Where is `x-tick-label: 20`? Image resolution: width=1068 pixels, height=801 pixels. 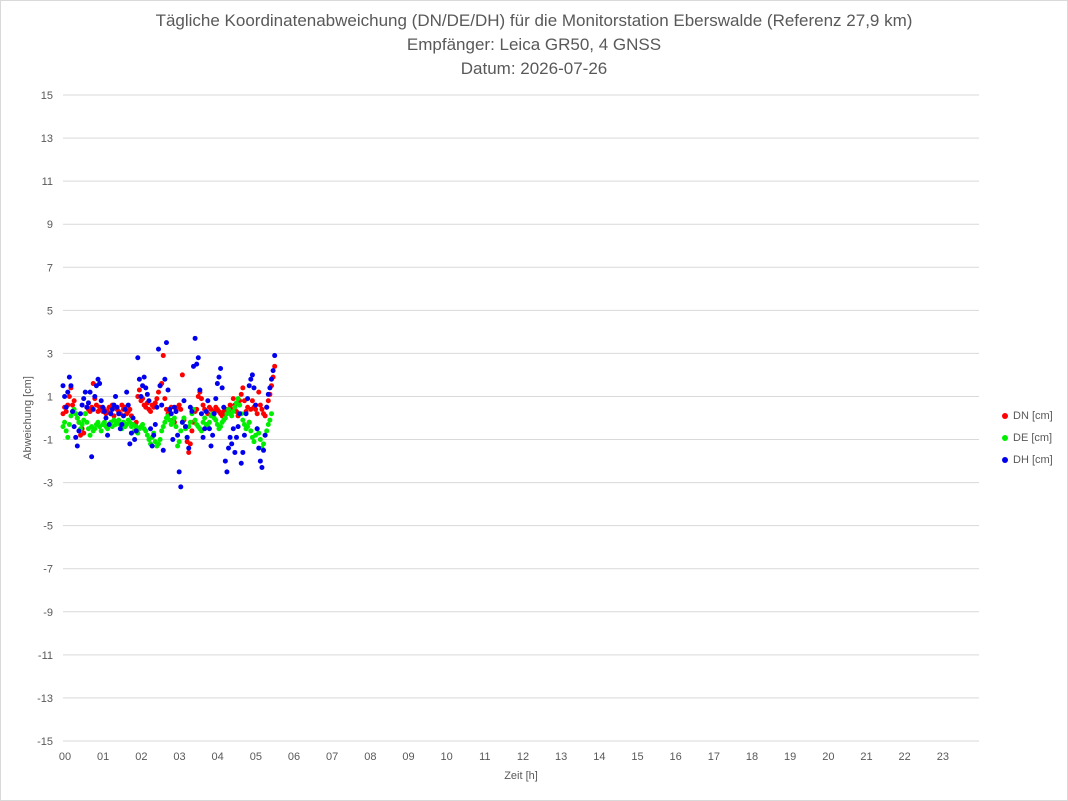
x-tick-label: 20 is located at coordinates (828, 757).